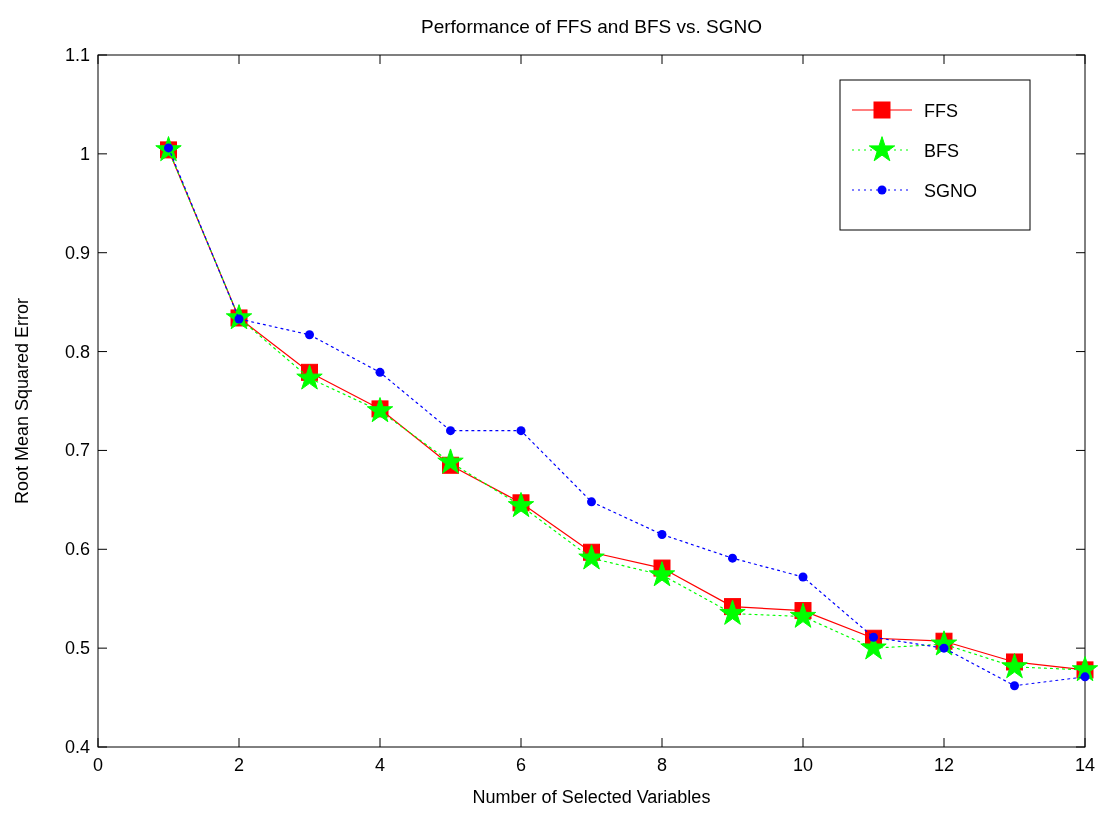 Image resolution: width=1101 pixels, height=817 pixels. I want to click on x-tick-label: 2, so click(239, 765).